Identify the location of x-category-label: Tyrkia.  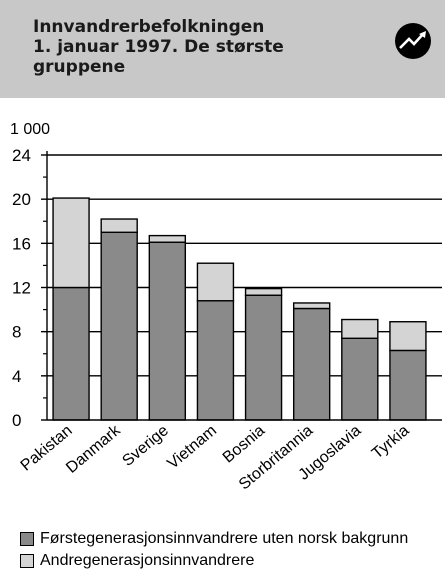
(391, 442).